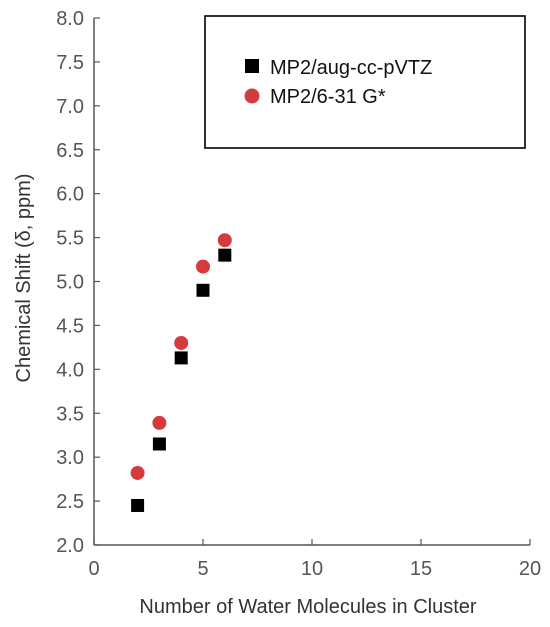 This screenshot has height=627, width=550. I want to click on x-tick-label: 10, so click(312, 569).